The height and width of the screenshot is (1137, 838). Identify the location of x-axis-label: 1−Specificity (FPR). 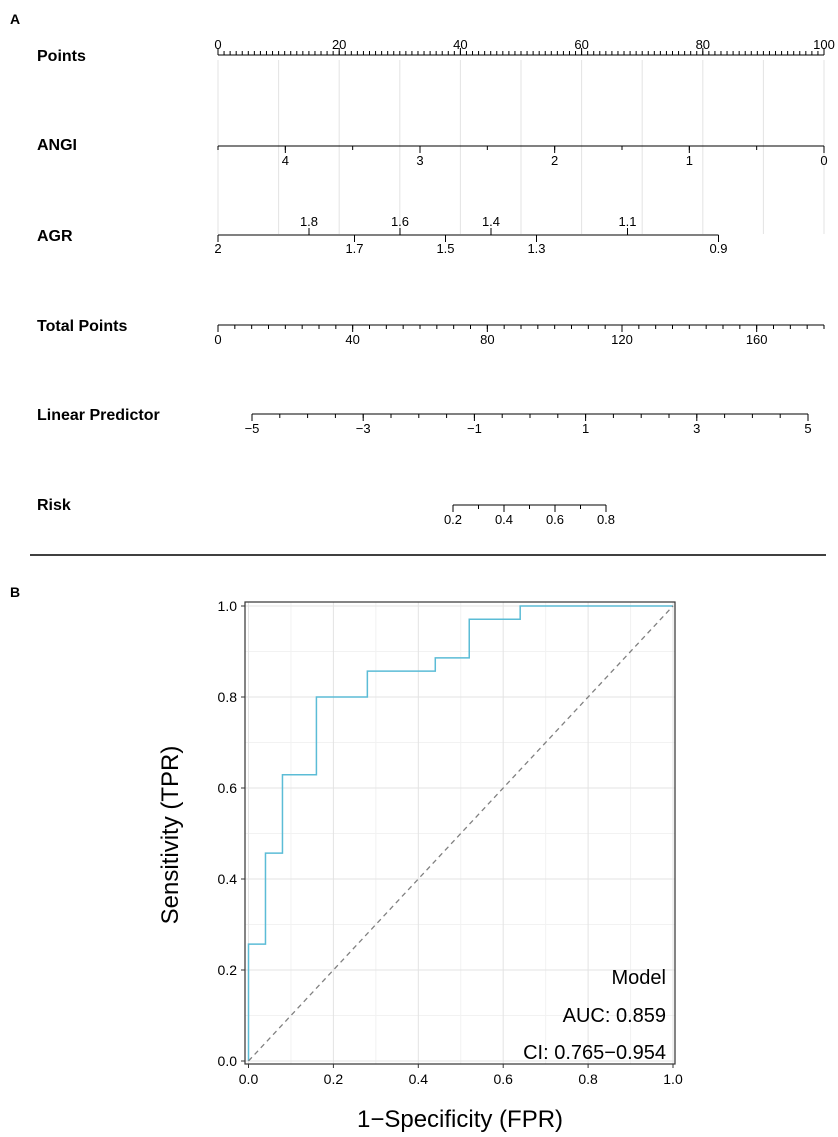
(460, 1119).